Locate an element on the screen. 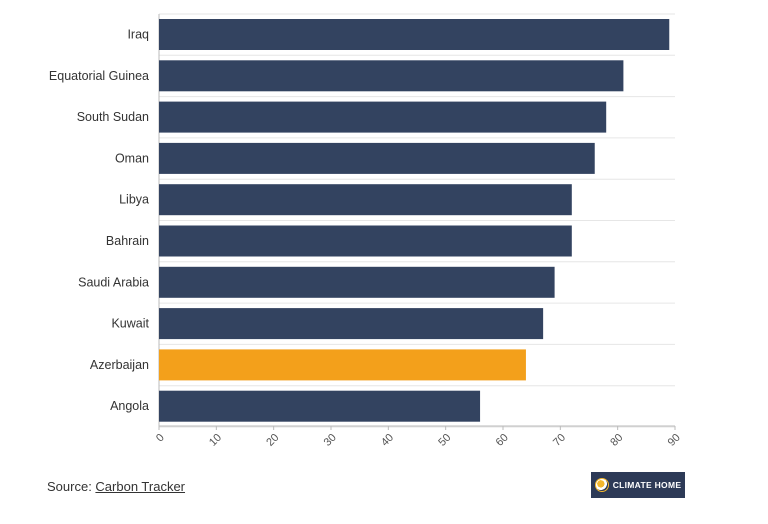 The width and height of the screenshot is (768, 524). bar-angola is located at coordinates (320, 406).